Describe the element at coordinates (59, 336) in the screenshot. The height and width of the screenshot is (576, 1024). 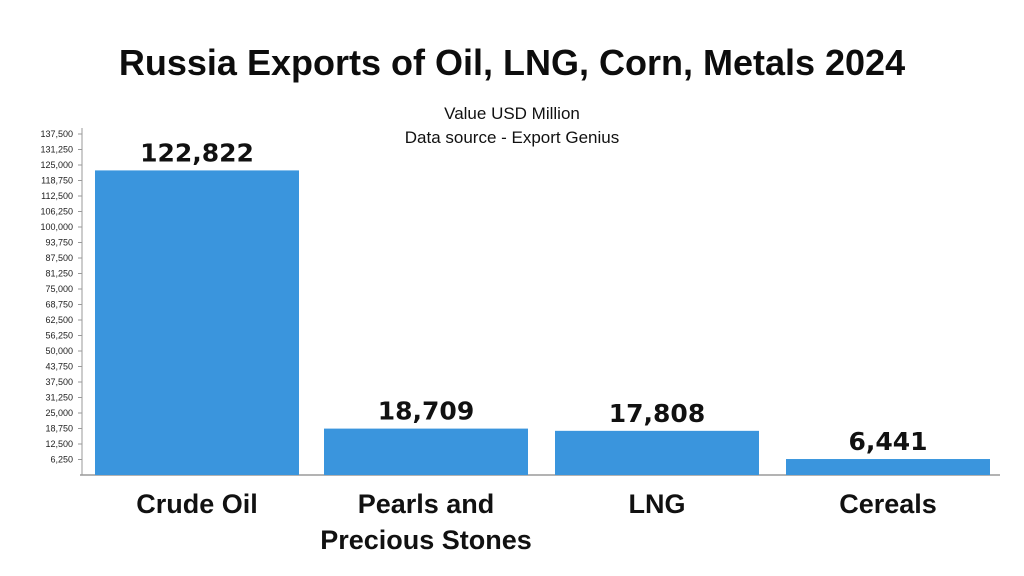
I see `y-tick-label: 56,250` at that location.